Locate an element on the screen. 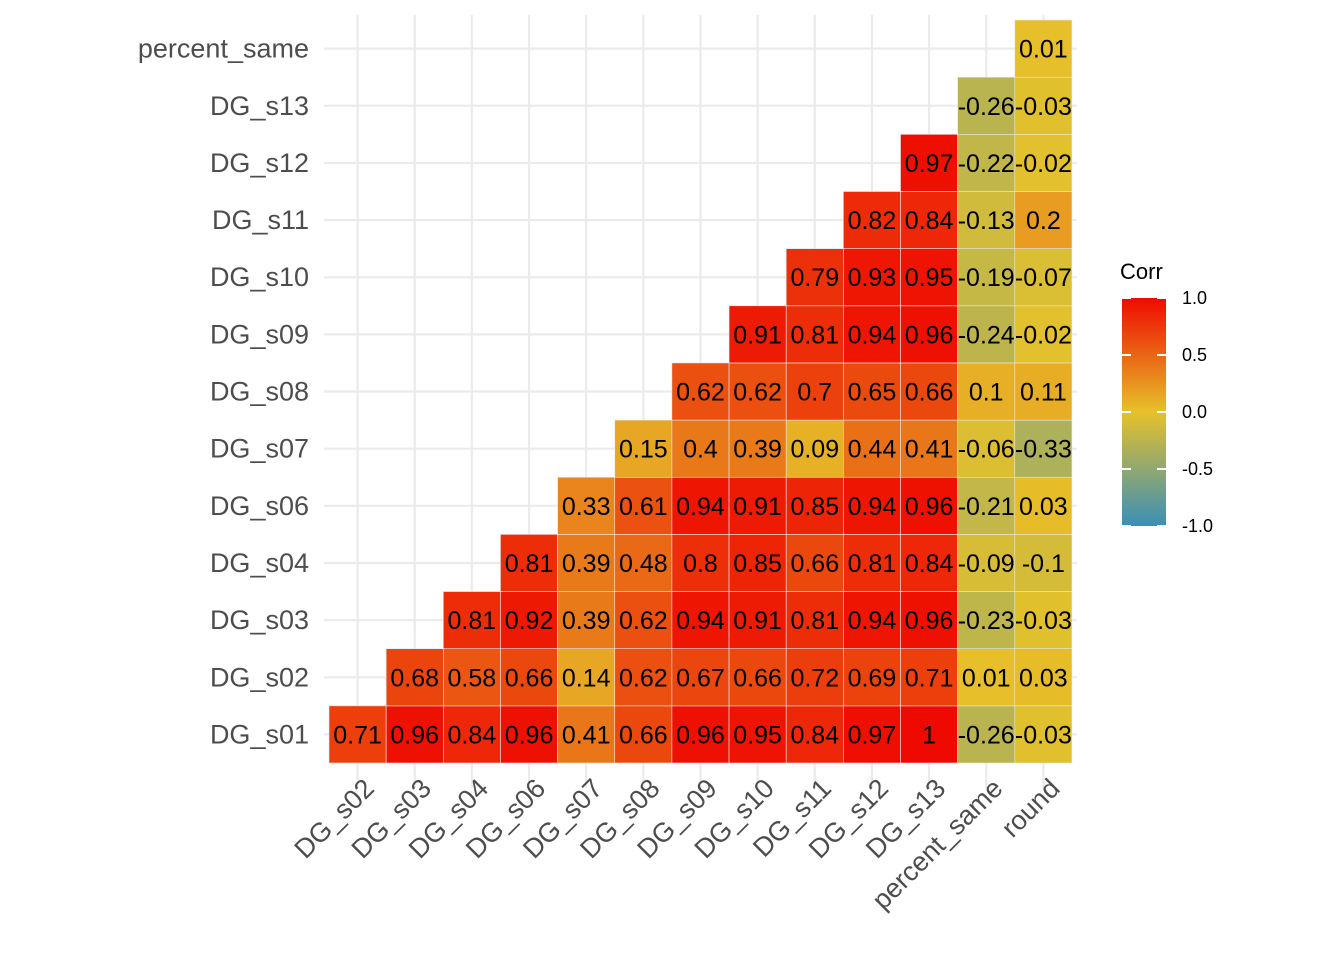 Image resolution: width=1344 pixels, height=960 pixels. cell-value-label: 0.48 is located at coordinates (643, 564).